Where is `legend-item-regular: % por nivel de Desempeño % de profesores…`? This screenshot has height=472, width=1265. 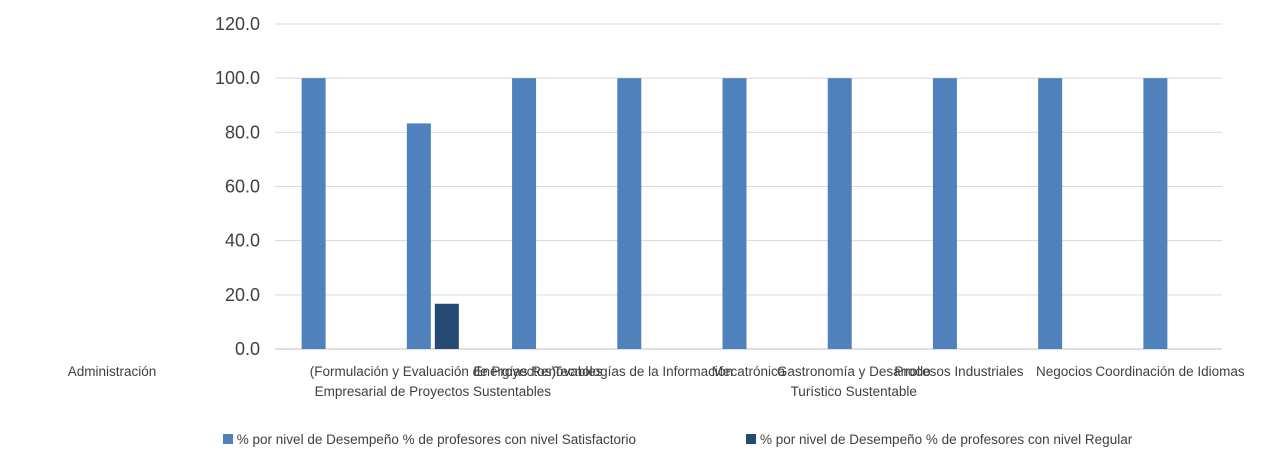 legend-item-regular: % por nivel de Desempeño % de profesores… is located at coordinates (939, 439).